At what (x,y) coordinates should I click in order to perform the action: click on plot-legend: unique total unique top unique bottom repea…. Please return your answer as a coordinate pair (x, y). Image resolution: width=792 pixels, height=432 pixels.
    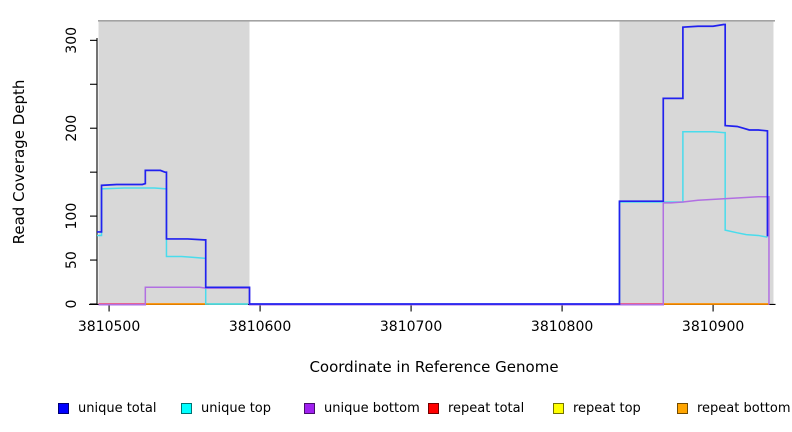
    Looking at the image, I should click on (396, 411).